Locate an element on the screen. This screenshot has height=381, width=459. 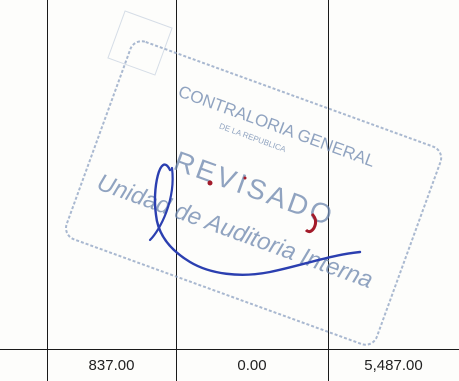
table-cell-value: 0.00 is located at coordinates (252, 365).